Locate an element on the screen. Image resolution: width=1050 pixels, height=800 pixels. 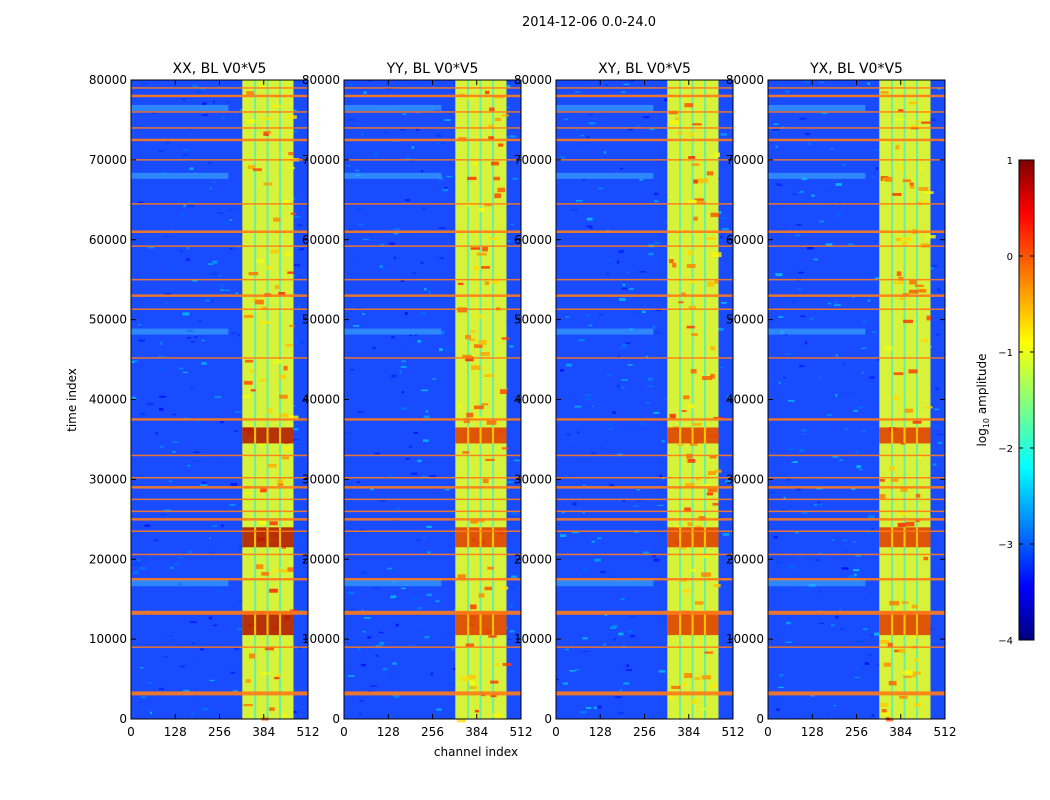
figure-title: 2014-12-06 0.0-24.0 is located at coordinates (589, 22).